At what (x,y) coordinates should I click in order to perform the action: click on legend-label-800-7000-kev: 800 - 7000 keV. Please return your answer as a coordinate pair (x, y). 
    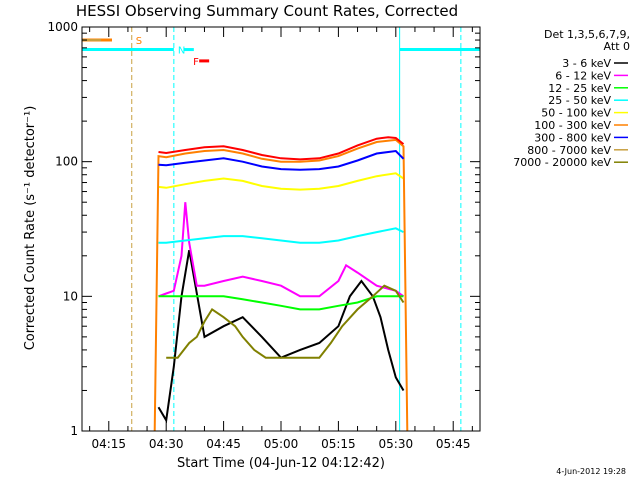
    Looking at the image, I should click on (569, 150).